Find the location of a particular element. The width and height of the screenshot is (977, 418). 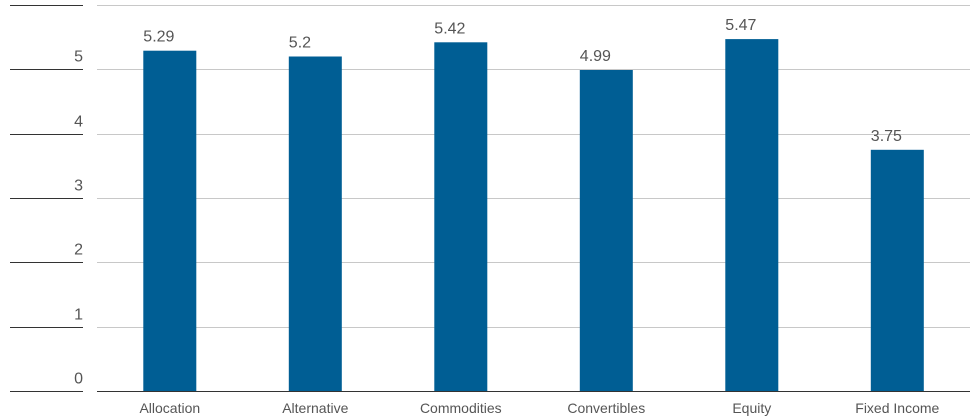

data-label: 4.99 is located at coordinates (595, 56).